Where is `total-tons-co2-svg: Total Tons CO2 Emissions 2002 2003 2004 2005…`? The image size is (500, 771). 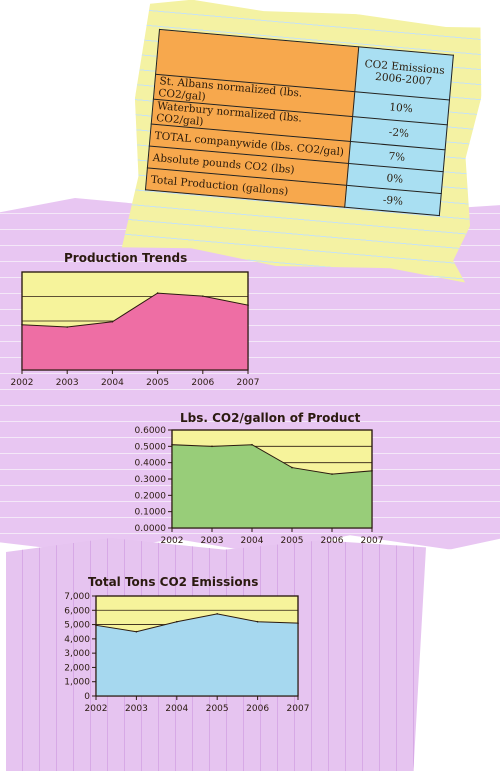 total-tons-co2-svg: Total Tons CO2 Emissions 2002 2003 2004 2005… is located at coordinates (187, 644).